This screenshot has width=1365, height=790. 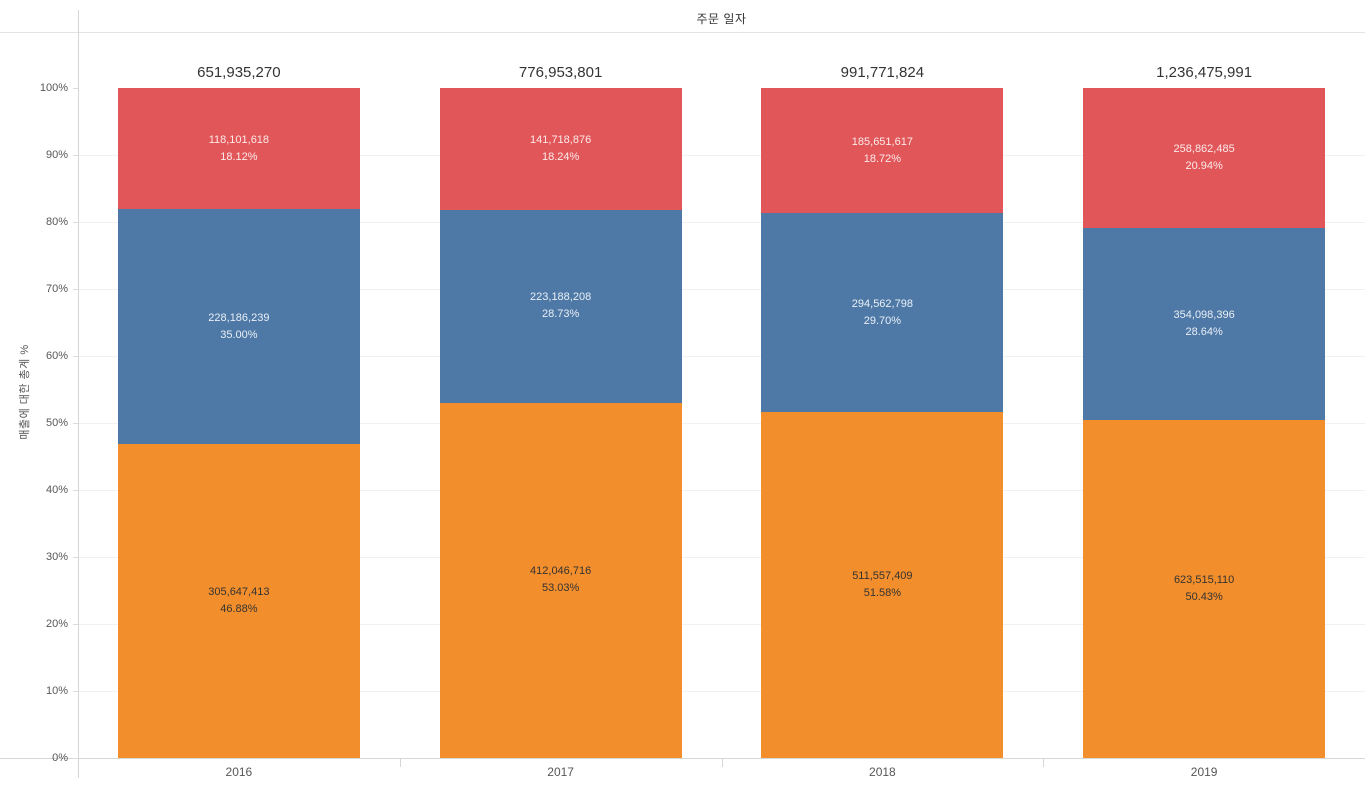 What do you see at coordinates (56, 557) in the screenshot?
I see `y-tick-label: 30%` at bounding box center [56, 557].